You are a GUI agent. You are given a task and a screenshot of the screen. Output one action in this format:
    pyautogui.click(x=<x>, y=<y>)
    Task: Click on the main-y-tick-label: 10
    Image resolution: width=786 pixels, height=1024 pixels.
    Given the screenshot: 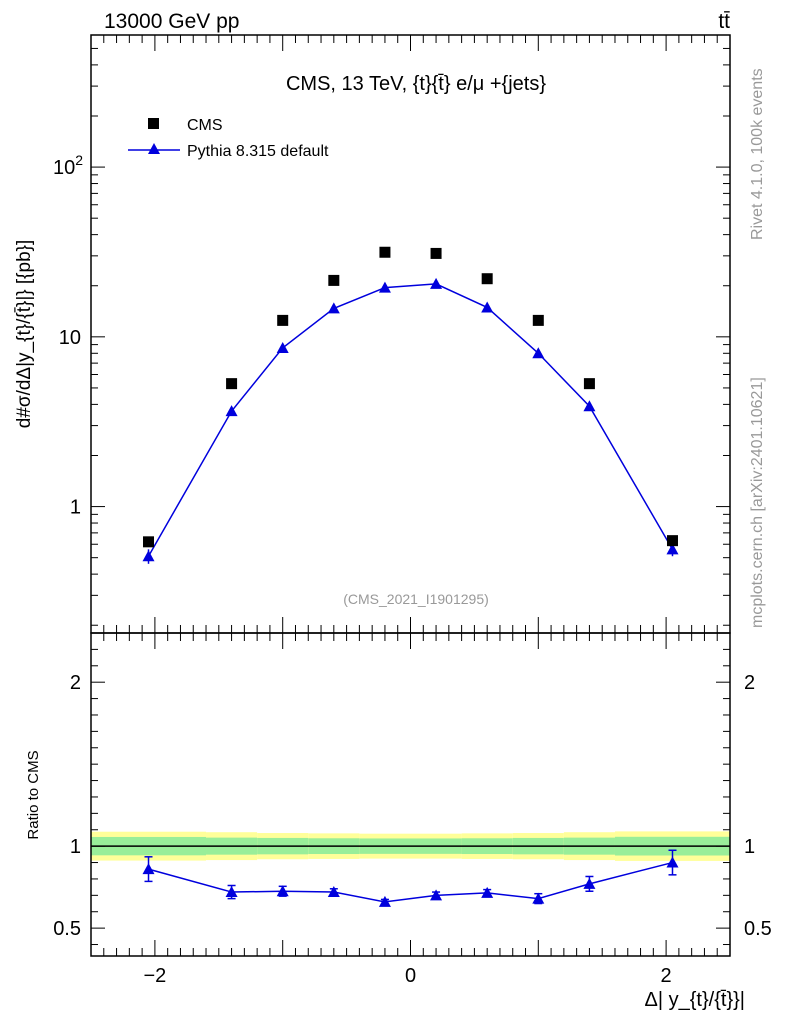 What is the action you would take?
    pyautogui.click(x=70, y=338)
    